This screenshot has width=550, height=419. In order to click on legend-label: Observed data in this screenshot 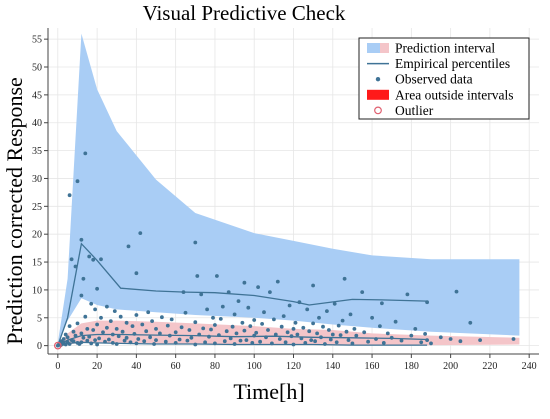, I will do `click(434, 79)`.